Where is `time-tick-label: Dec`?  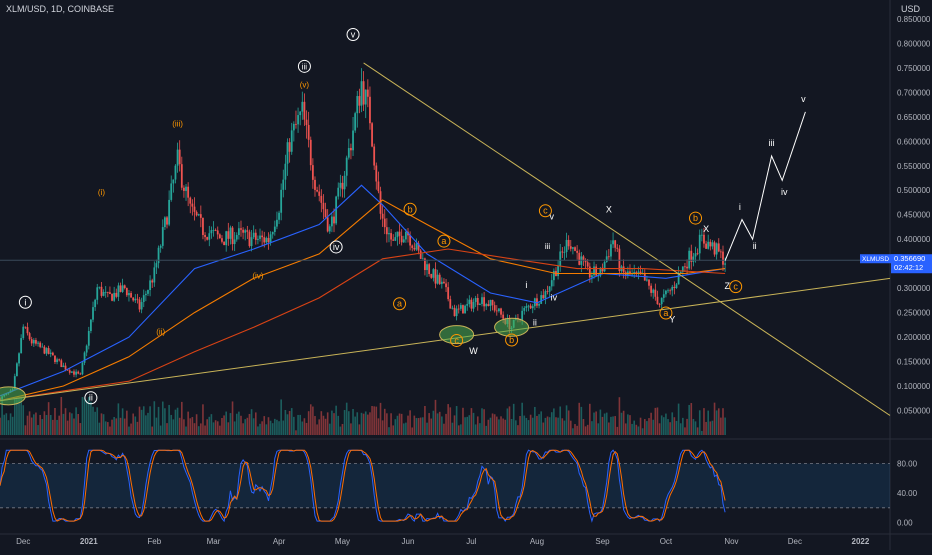 time-tick-label: Dec is located at coordinates (795, 541).